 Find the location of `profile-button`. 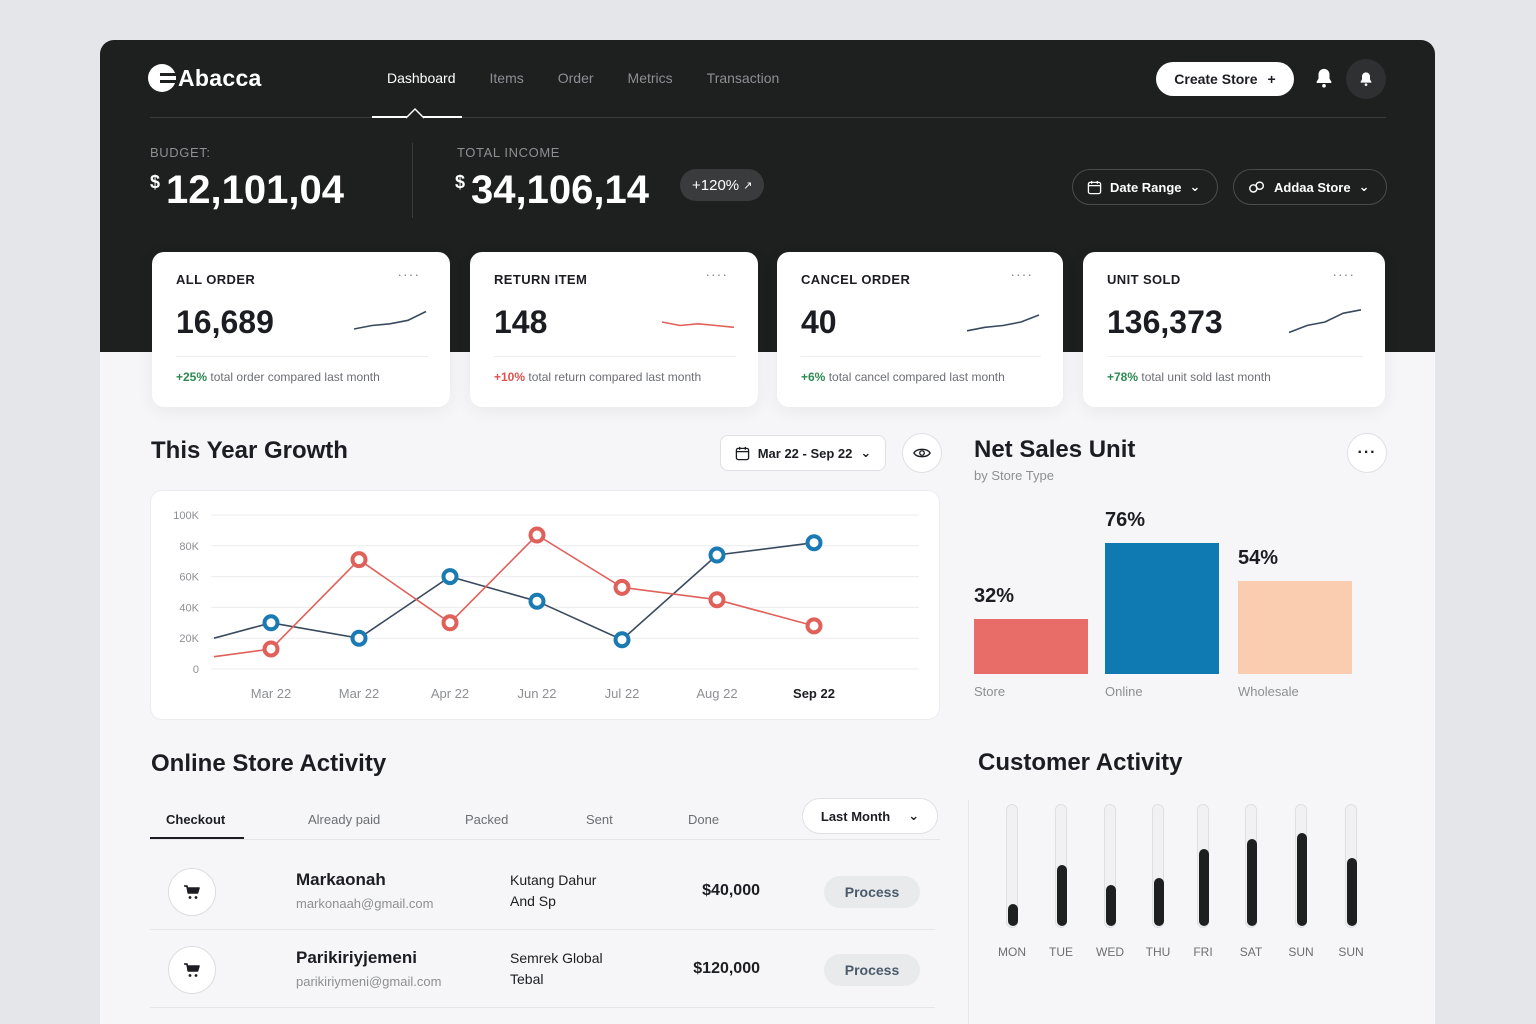

profile-button is located at coordinates (1366, 79).